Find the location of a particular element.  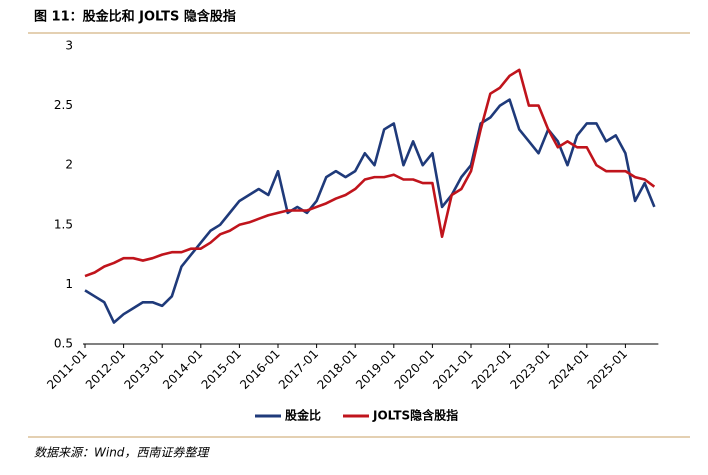

x-tick-label: 2020-01 is located at coordinates (414, 369).